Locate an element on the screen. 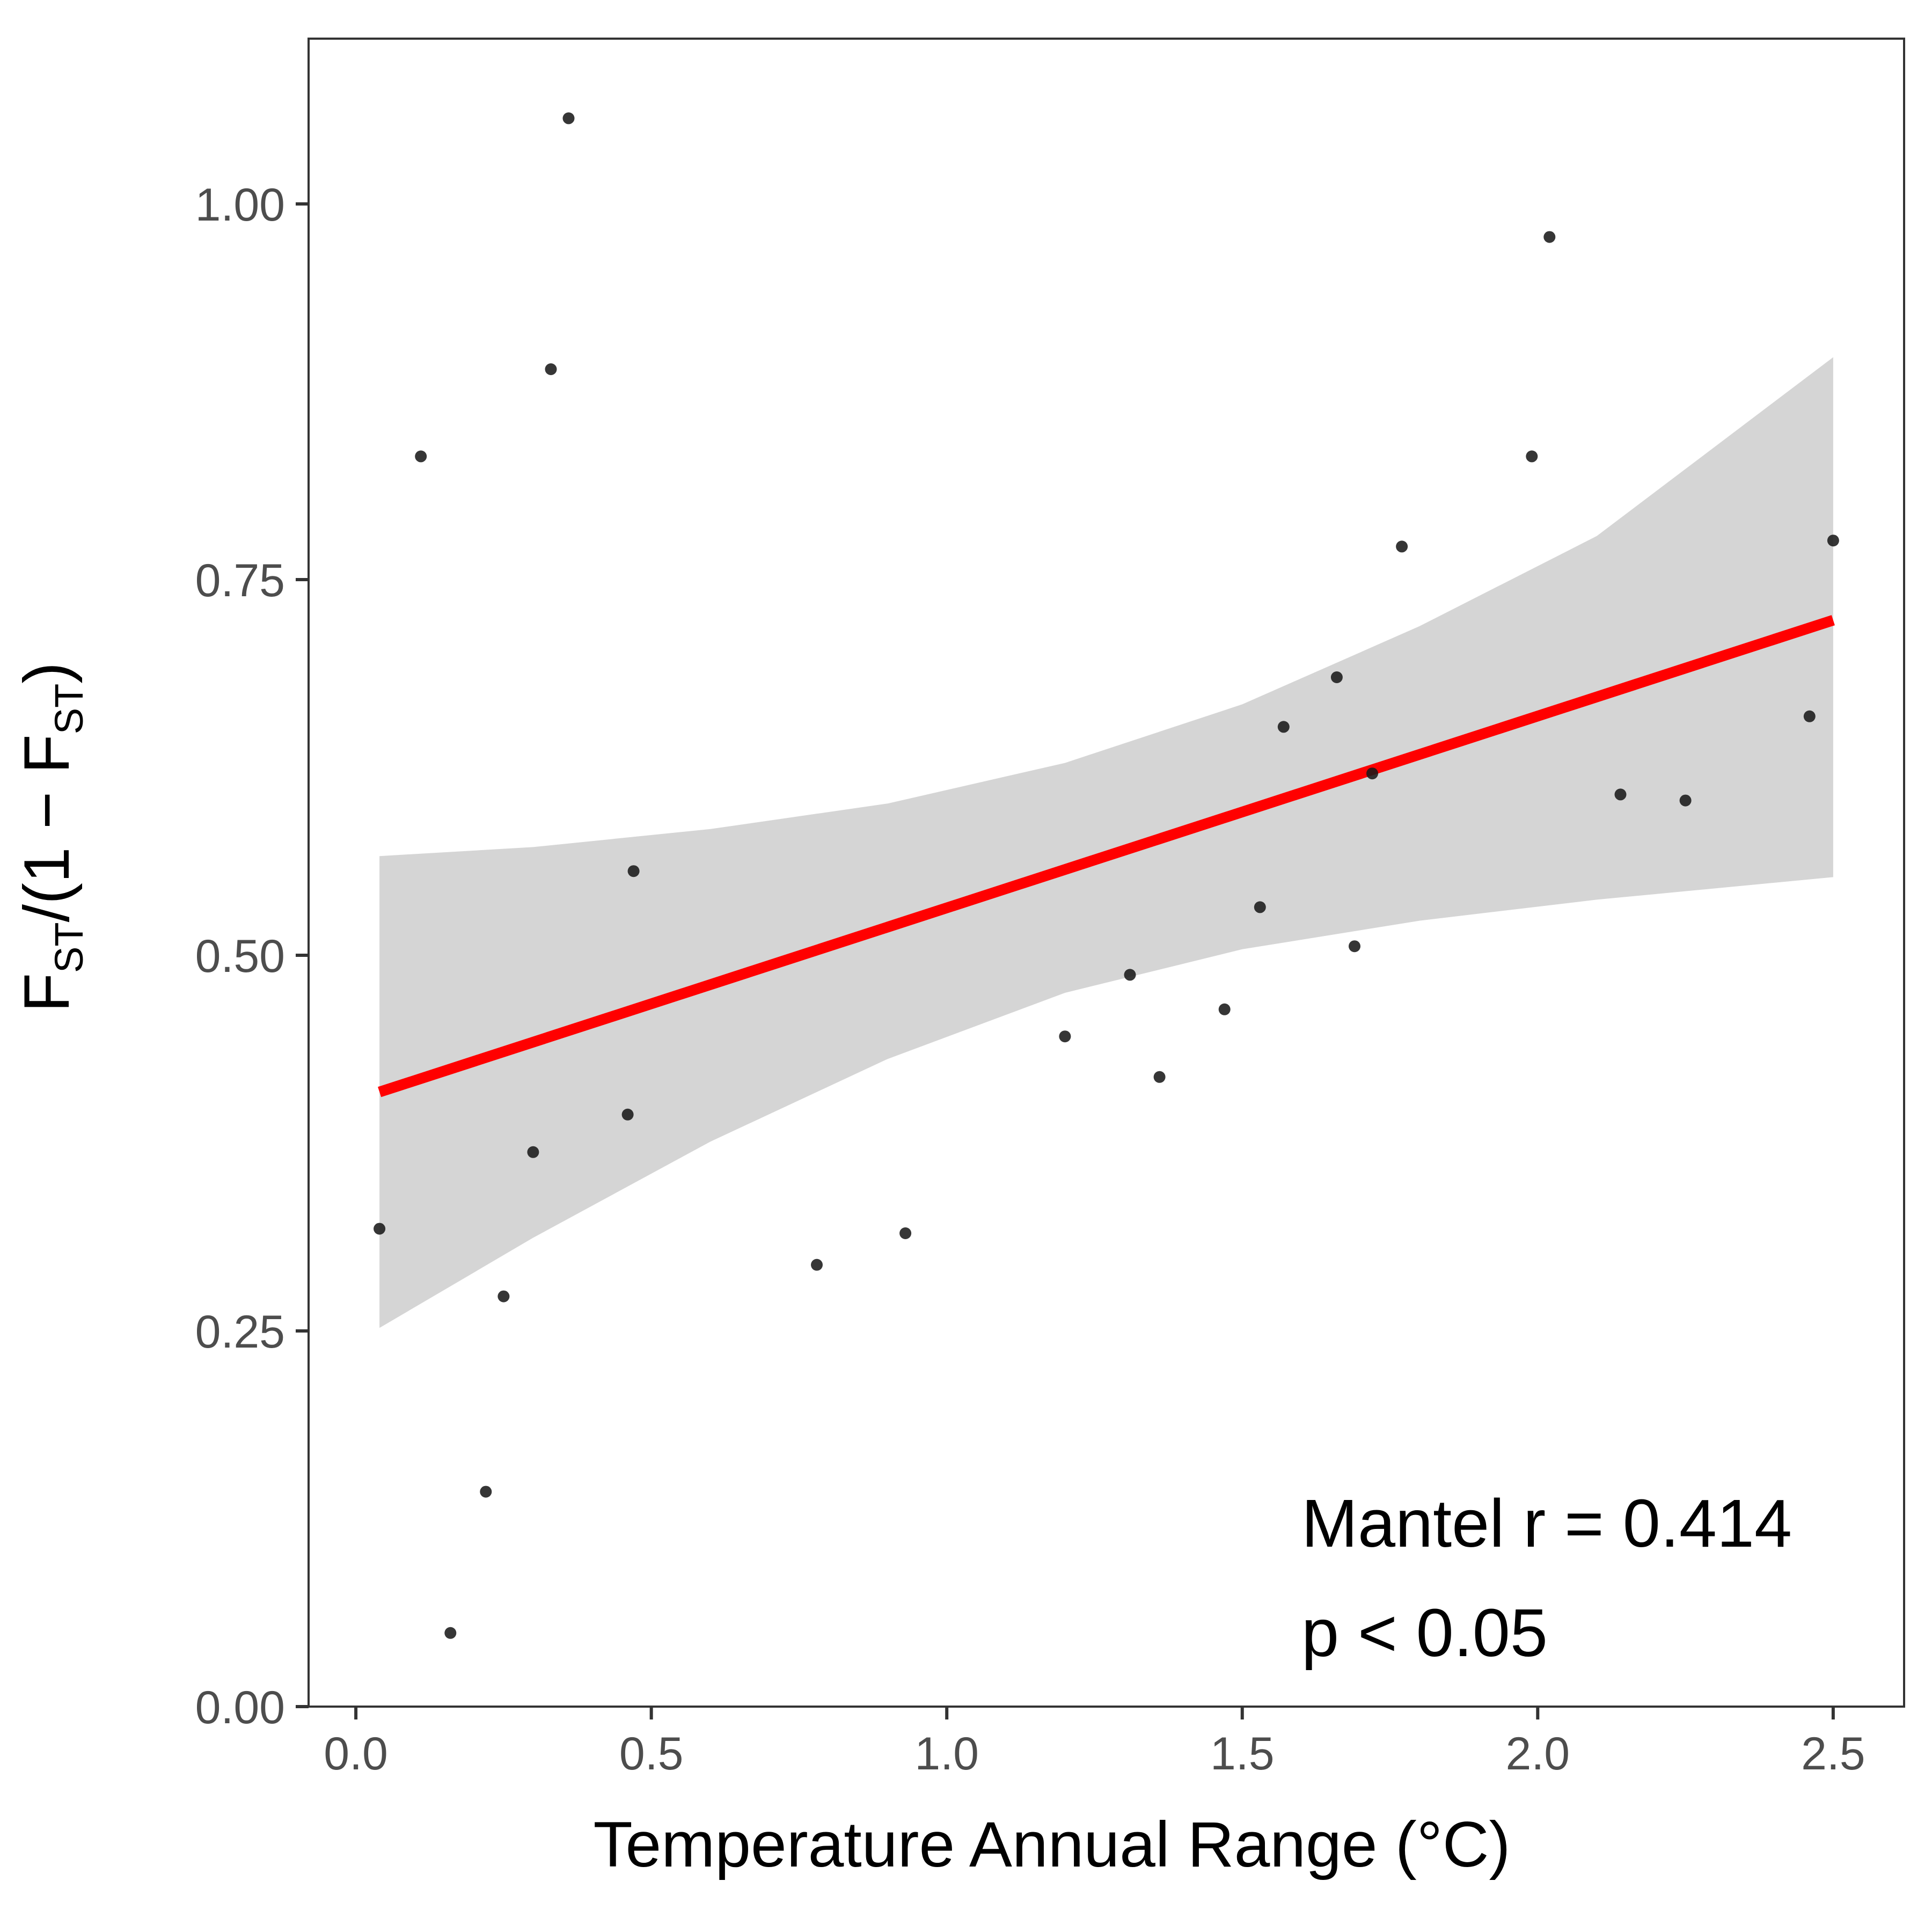 This screenshot has height=1932, width=1932. y-axis-title-subscript-1: ST is located at coordinates (69, 947).